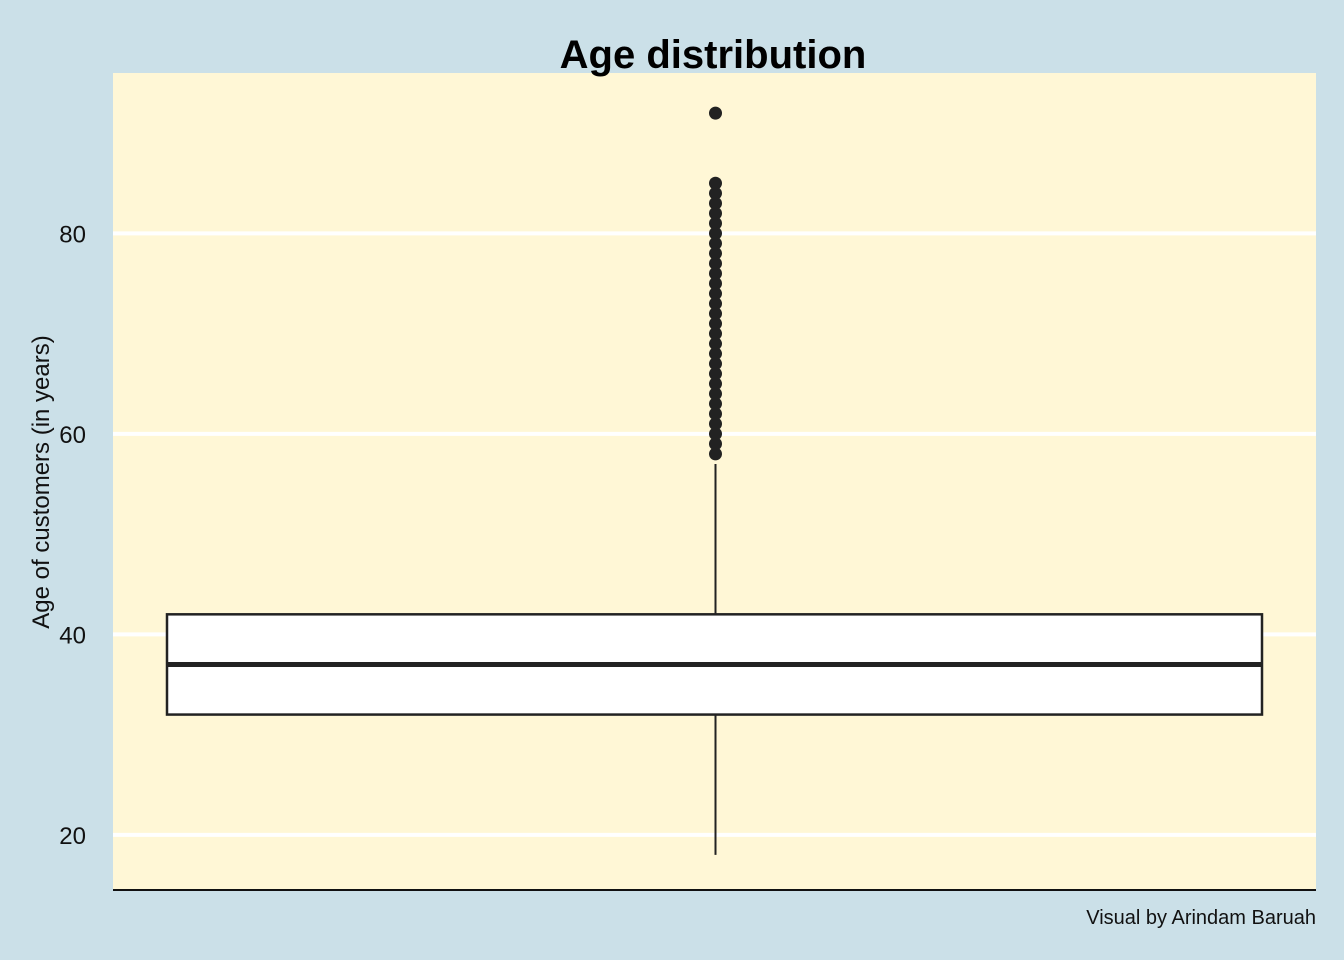  Describe the element at coordinates (72, 435) in the screenshot. I see `y-tick-label-60: 60` at that location.